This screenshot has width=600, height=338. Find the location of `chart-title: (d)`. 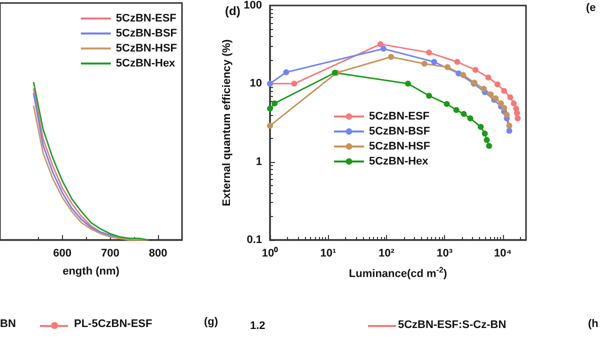

chart-title: (d) is located at coordinates (232, 11).